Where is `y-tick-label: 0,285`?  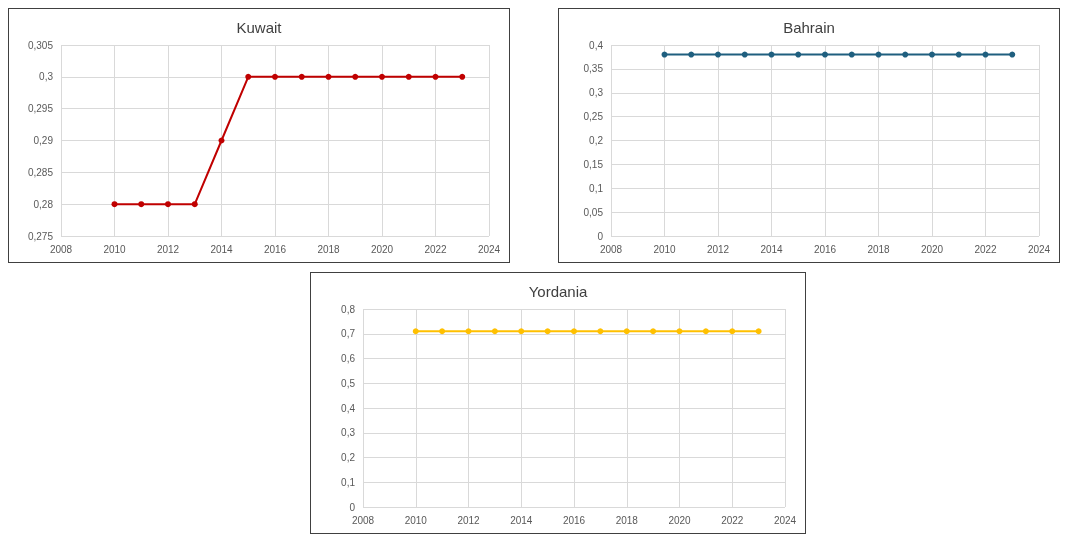 y-tick-label: 0,285 is located at coordinates (40, 172).